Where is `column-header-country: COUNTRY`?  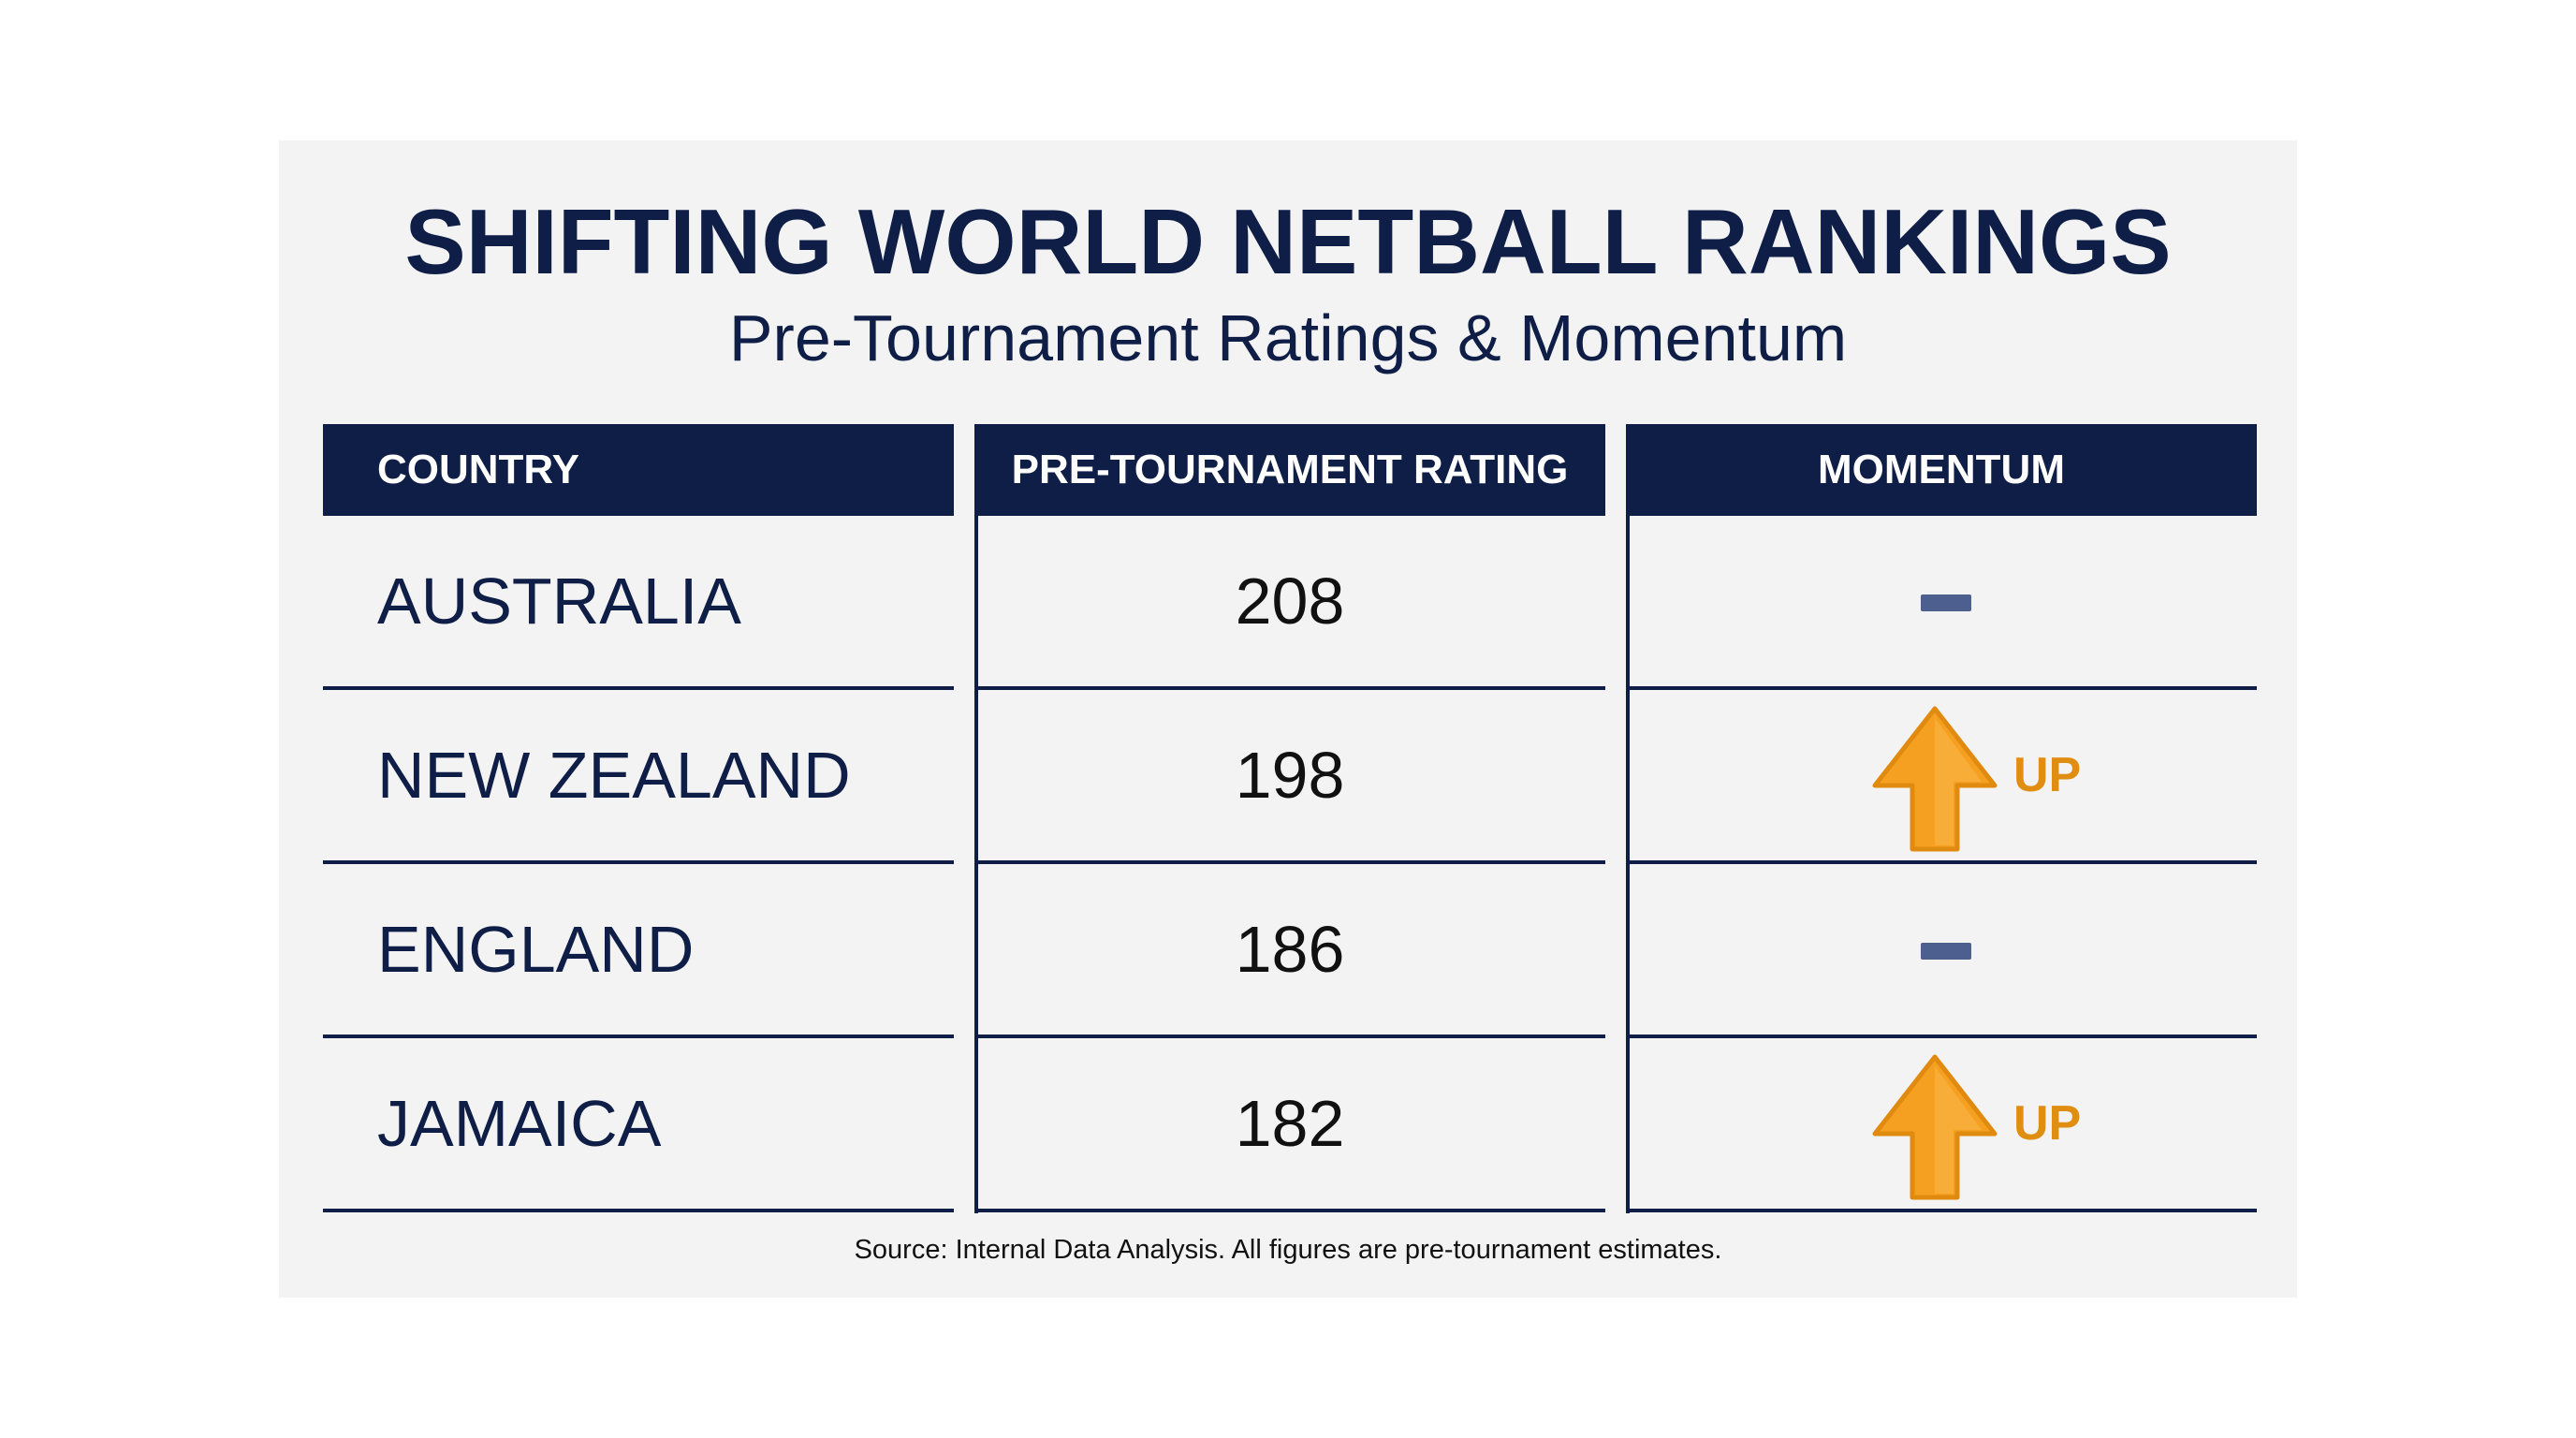
column-header-country: COUNTRY is located at coordinates (638, 470).